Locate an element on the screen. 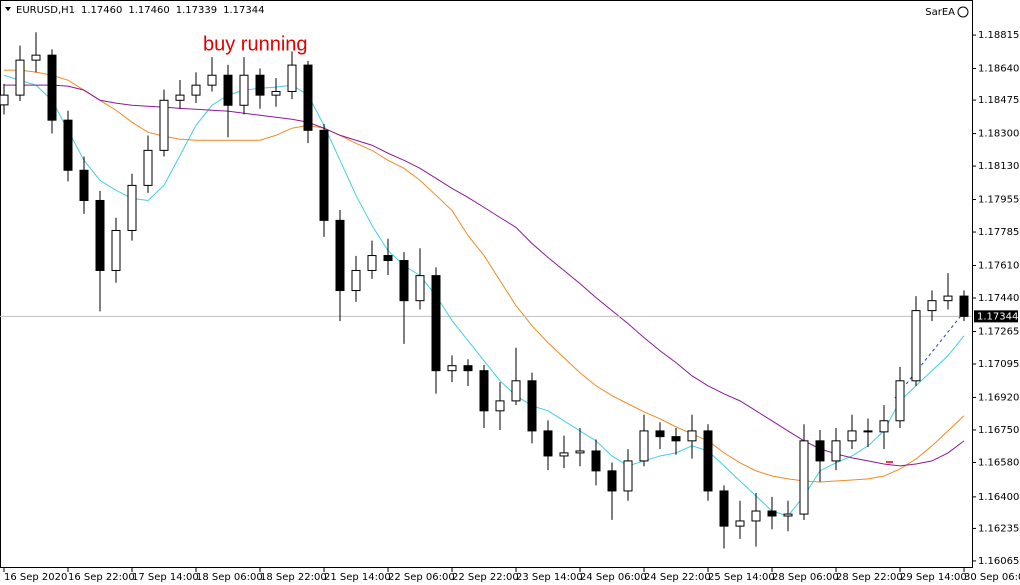  y-tick-label: 1.17610 is located at coordinates (998, 265).